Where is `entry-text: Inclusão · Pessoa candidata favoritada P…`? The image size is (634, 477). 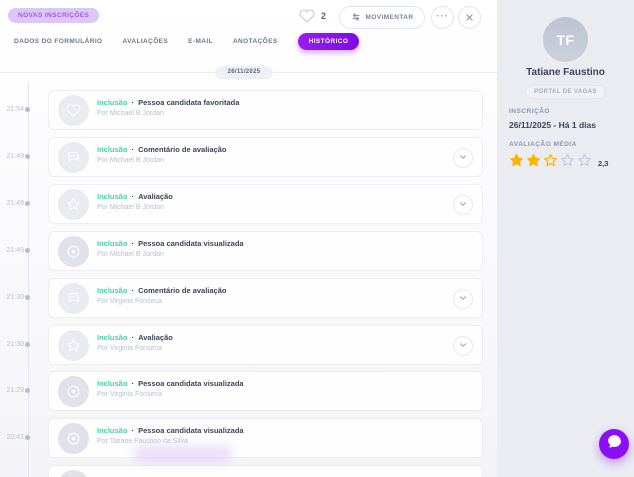 entry-text: Inclusão · Pessoa candidata favoritada P… is located at coordinates (168, 107).